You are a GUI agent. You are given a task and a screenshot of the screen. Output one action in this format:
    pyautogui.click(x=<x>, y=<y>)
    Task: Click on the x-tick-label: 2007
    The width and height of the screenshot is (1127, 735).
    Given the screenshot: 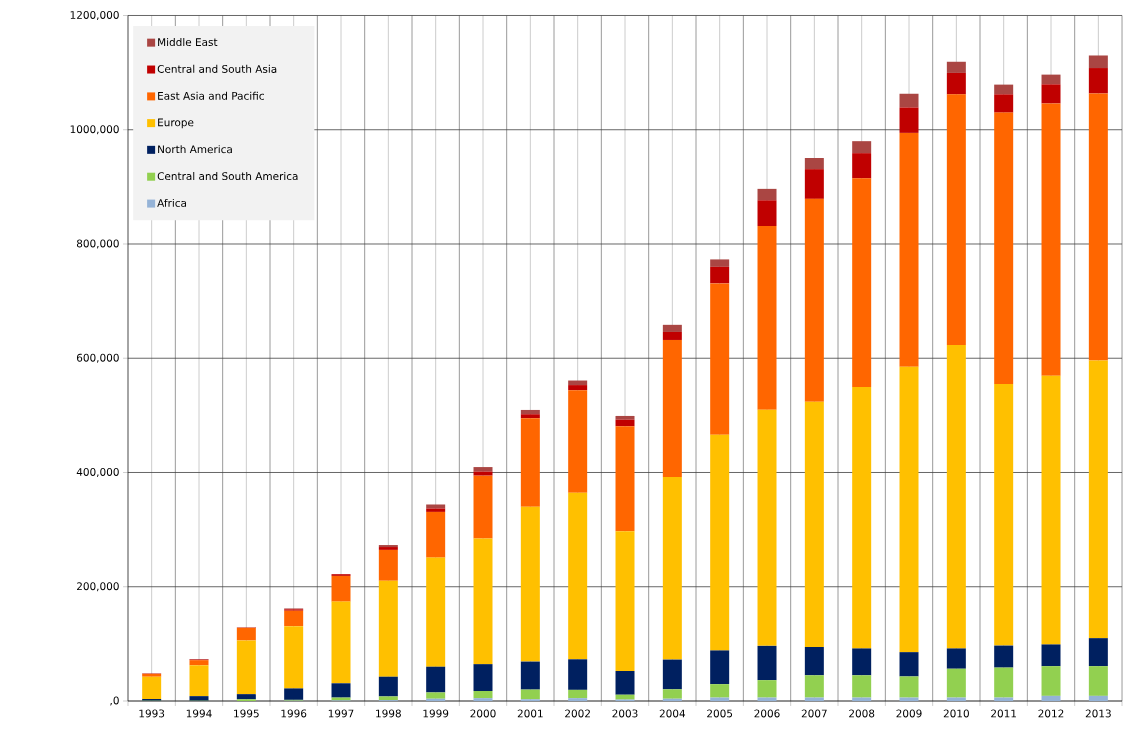 What is the action you would take?
    pyautogui.click(x=814, y=713)
    